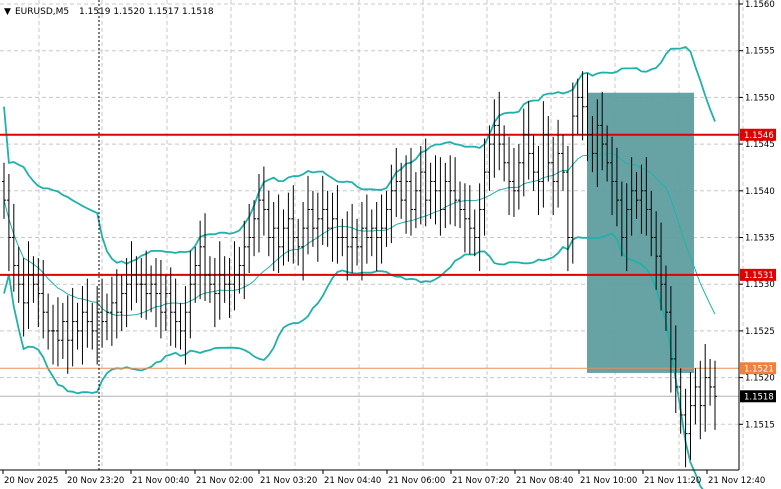  Describe the element at coordinates (760, 145) in the screenshot. I see `price-tick-label: 1.1545` at that location.